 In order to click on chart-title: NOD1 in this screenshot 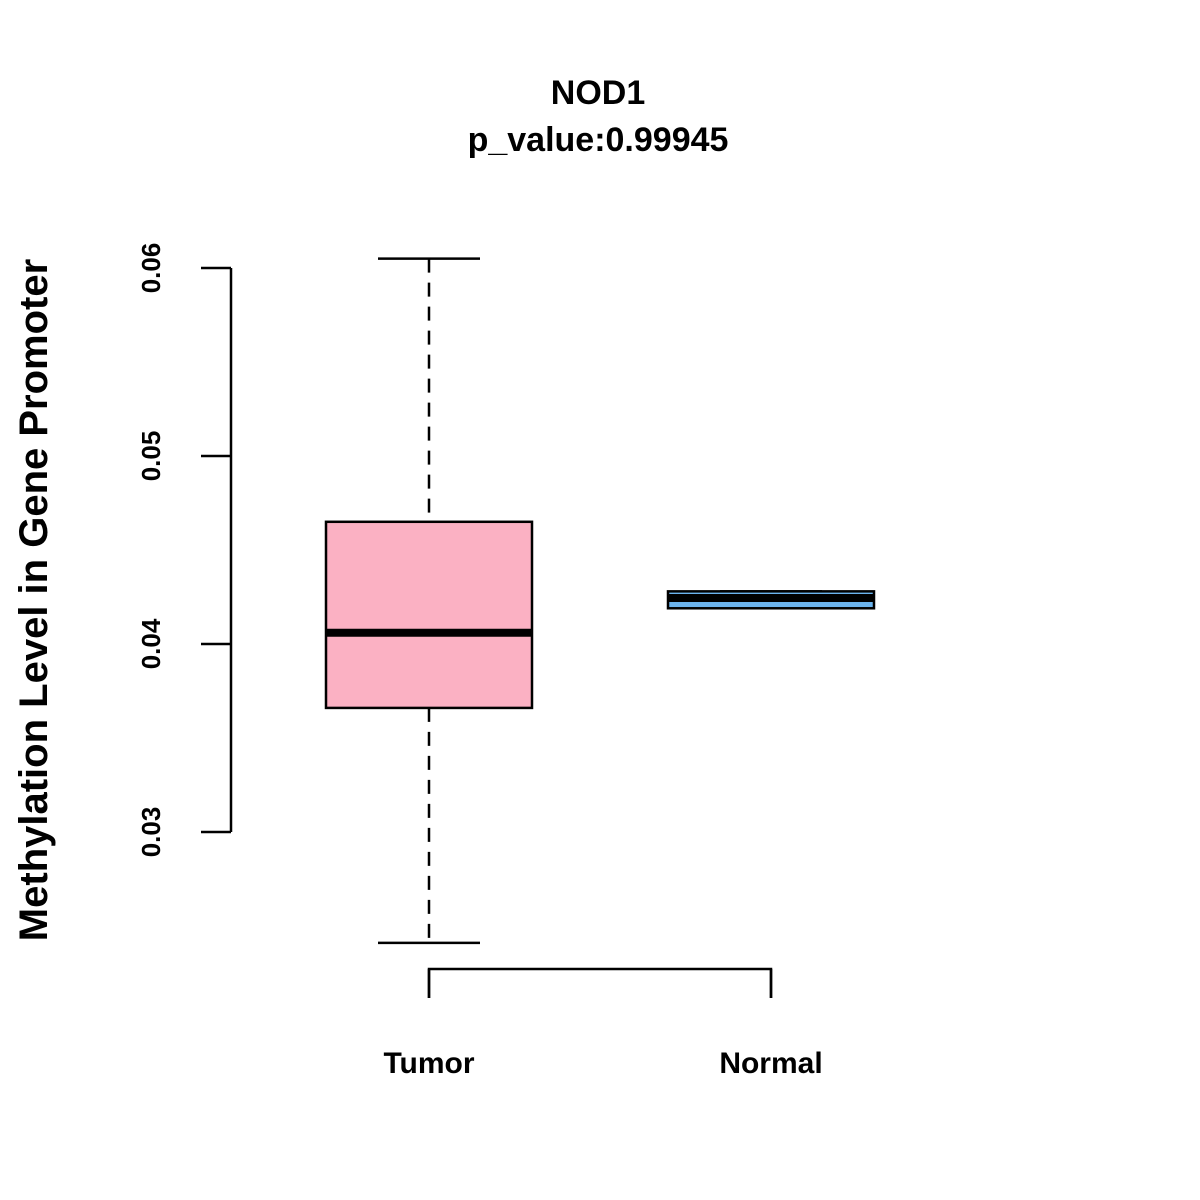, I will do `click(598, 93)`.